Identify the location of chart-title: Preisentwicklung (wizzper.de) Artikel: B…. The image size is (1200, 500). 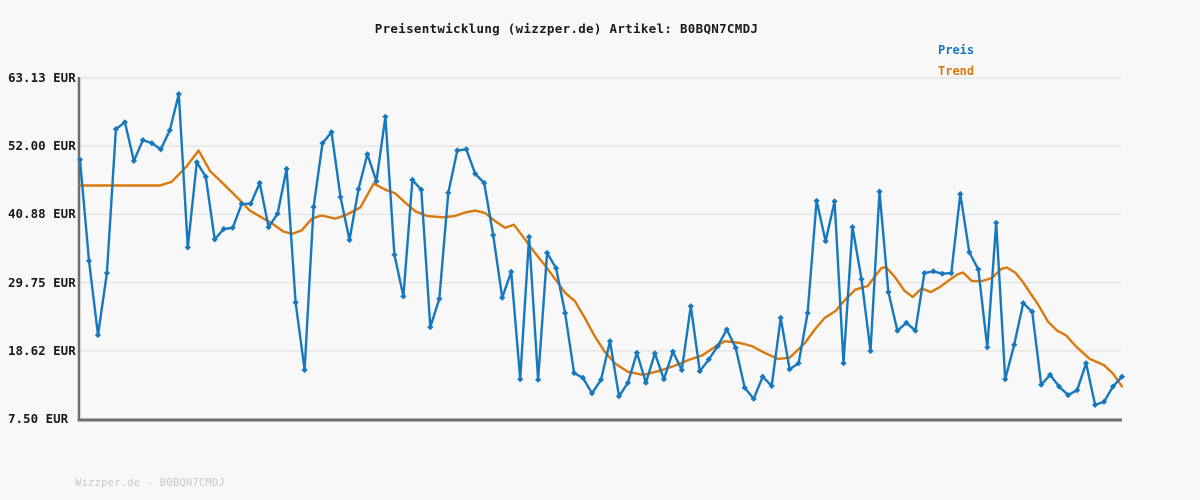
(566, 28).